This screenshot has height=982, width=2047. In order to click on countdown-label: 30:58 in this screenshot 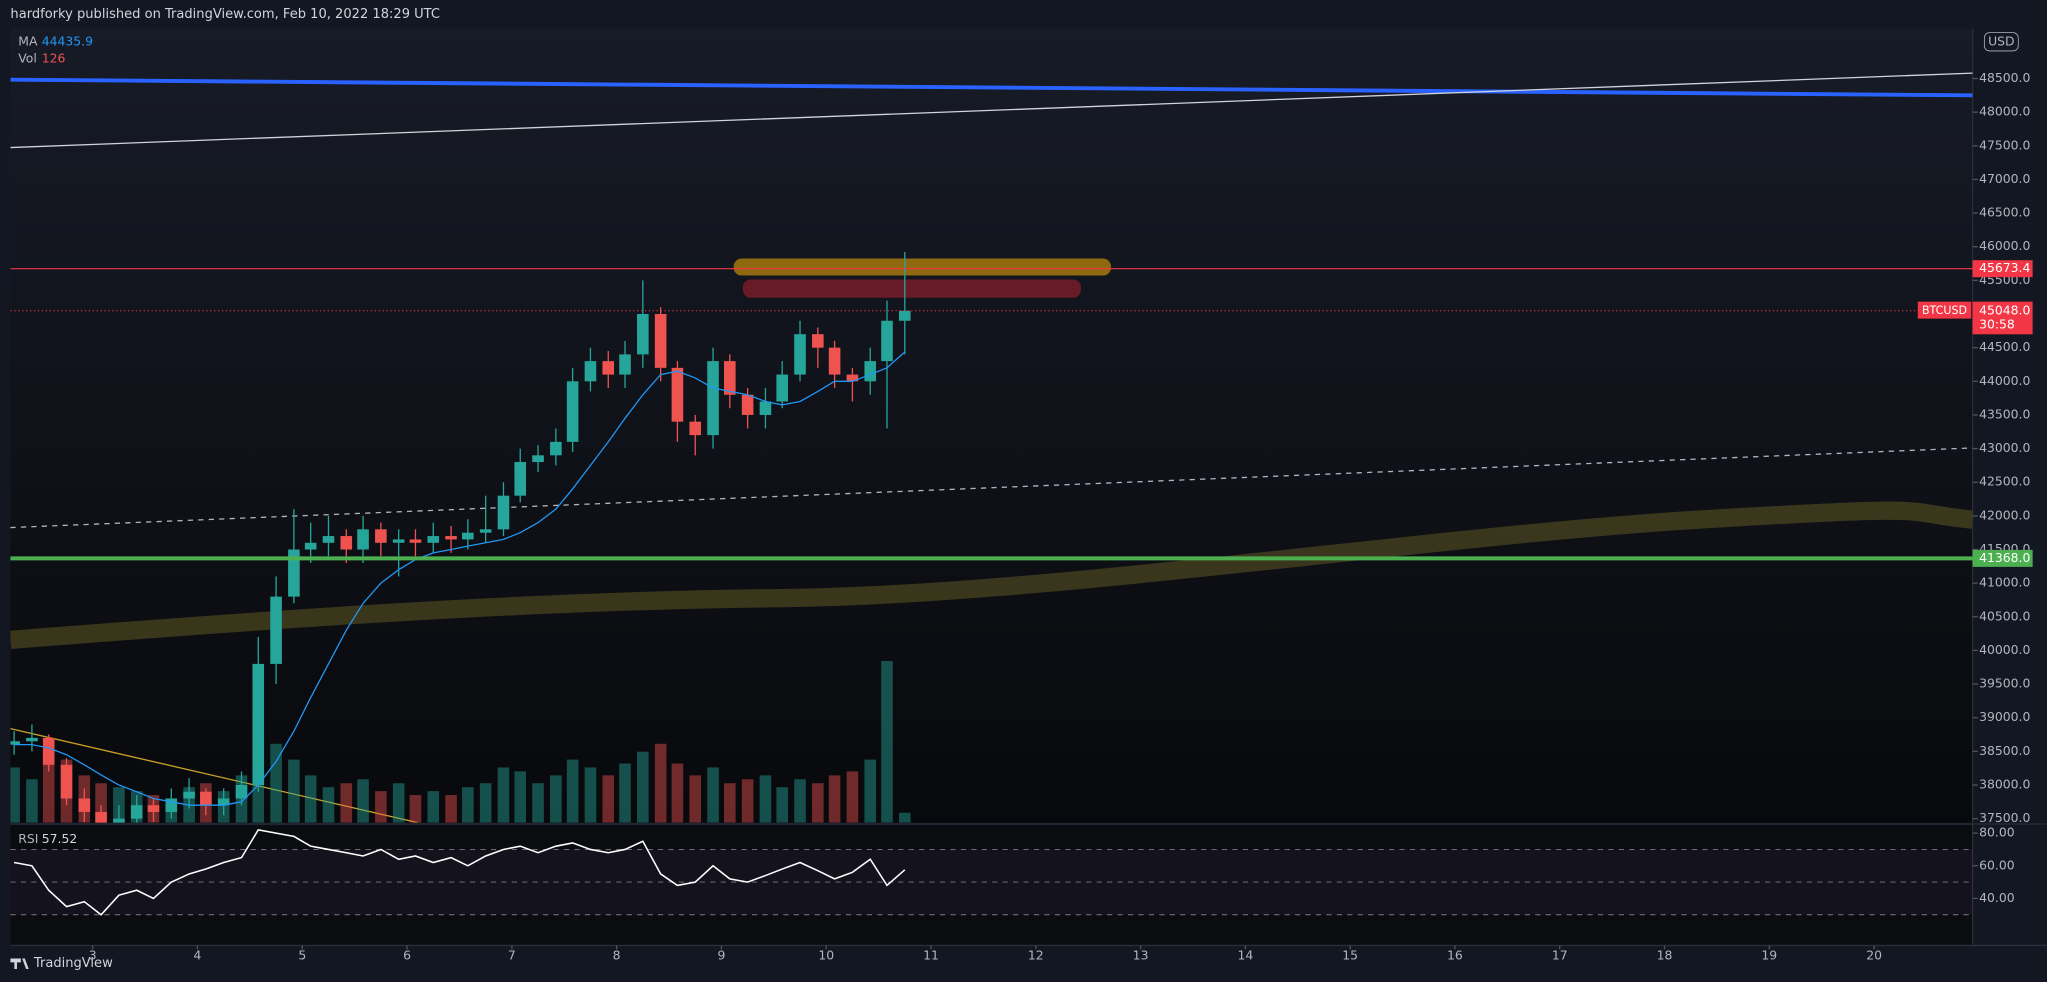, I will do `click(1997, 324)`.